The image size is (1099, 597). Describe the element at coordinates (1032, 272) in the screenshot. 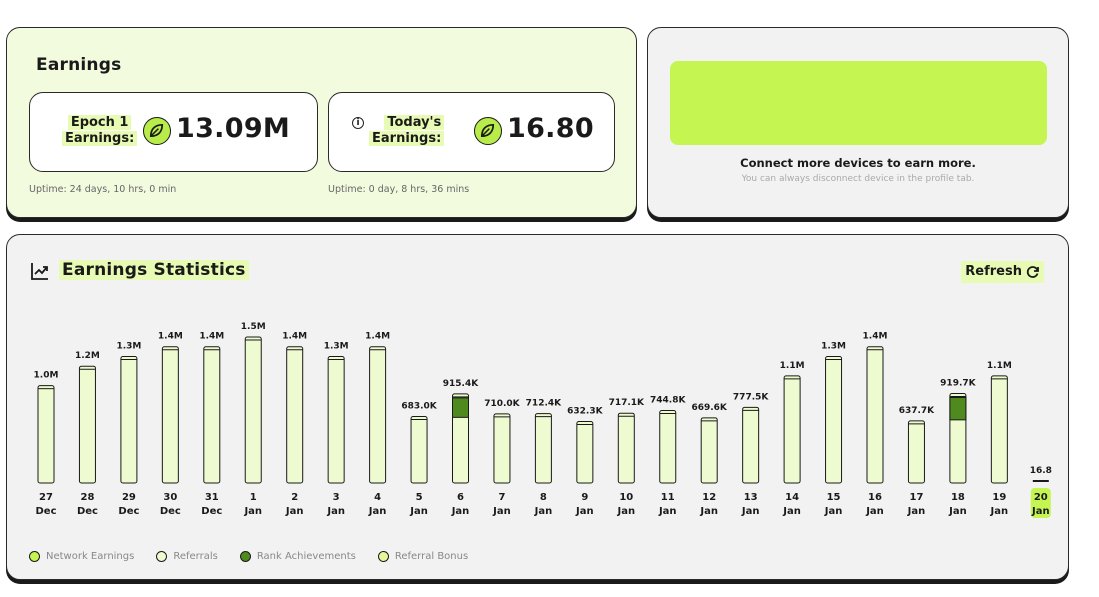

I see `refresh-icon` at that location.